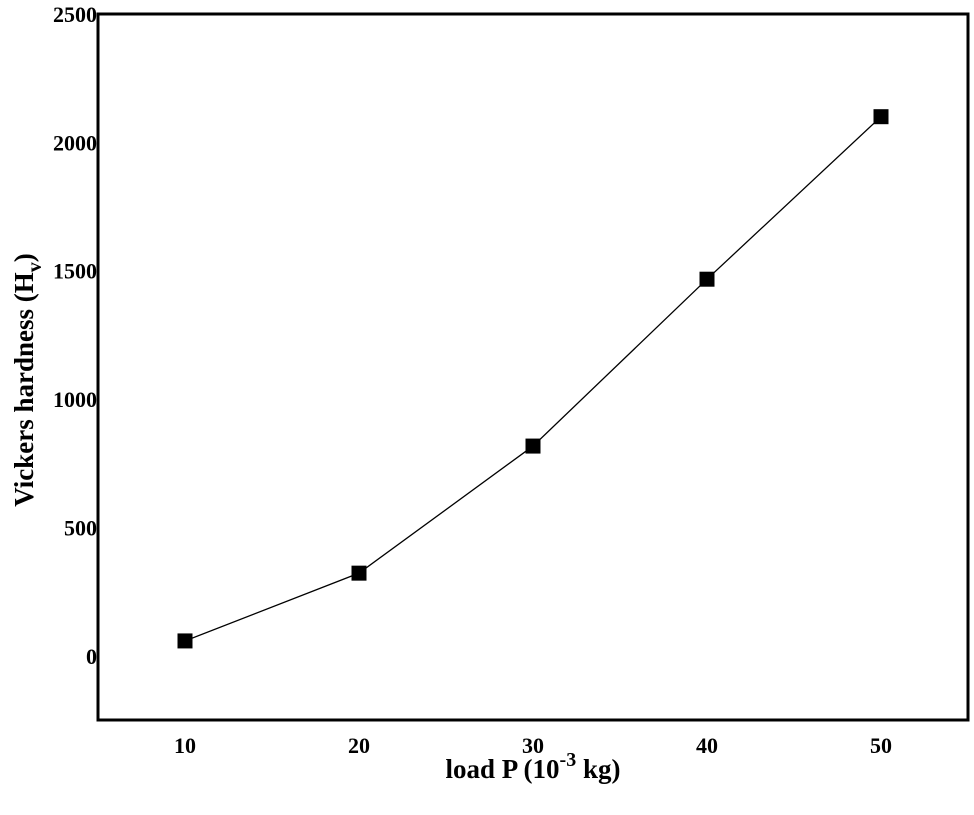 The height and width of the screenshot is (815, 974). What do you see at coordinates (75, 271) in the screenshot?
I see `y-tick-label: 1500` at bounding box center [75, 271].